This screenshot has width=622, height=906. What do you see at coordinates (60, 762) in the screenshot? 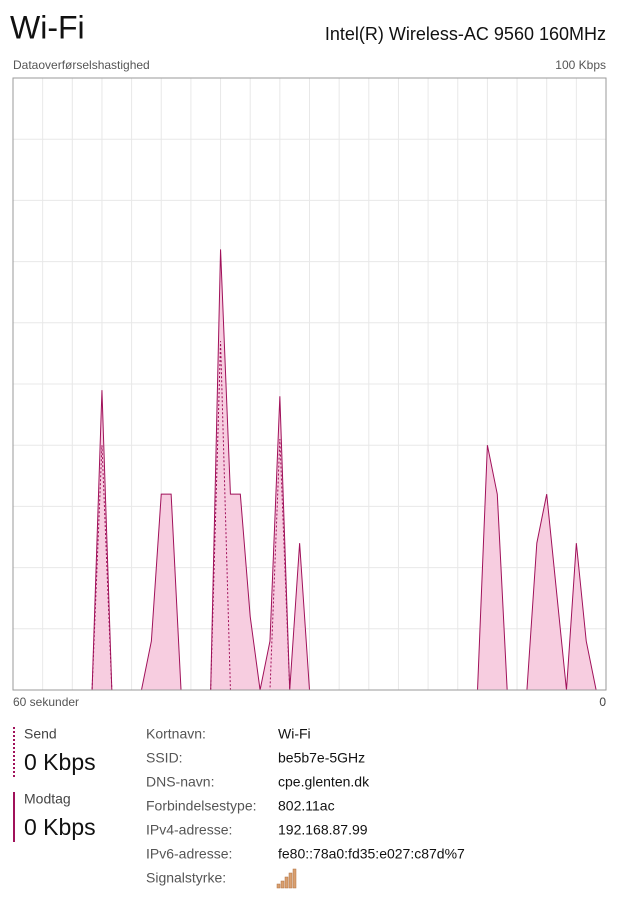
I see `send-rate: 0 Kbps` at bounding box center [60, 762].